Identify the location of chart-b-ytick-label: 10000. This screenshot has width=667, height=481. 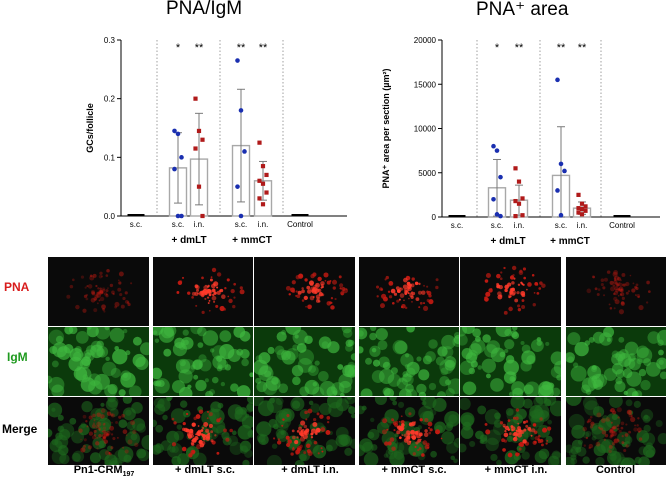
(425, 129).